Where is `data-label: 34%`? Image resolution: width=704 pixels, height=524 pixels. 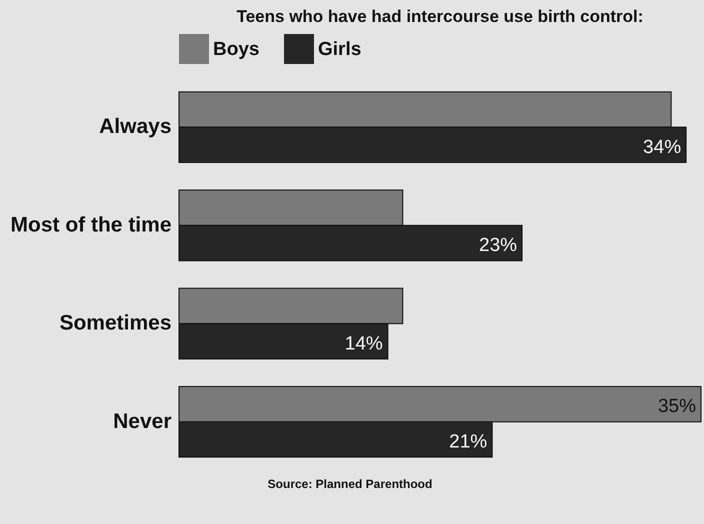 data-label: 34% is located at coordinates (662, 147).